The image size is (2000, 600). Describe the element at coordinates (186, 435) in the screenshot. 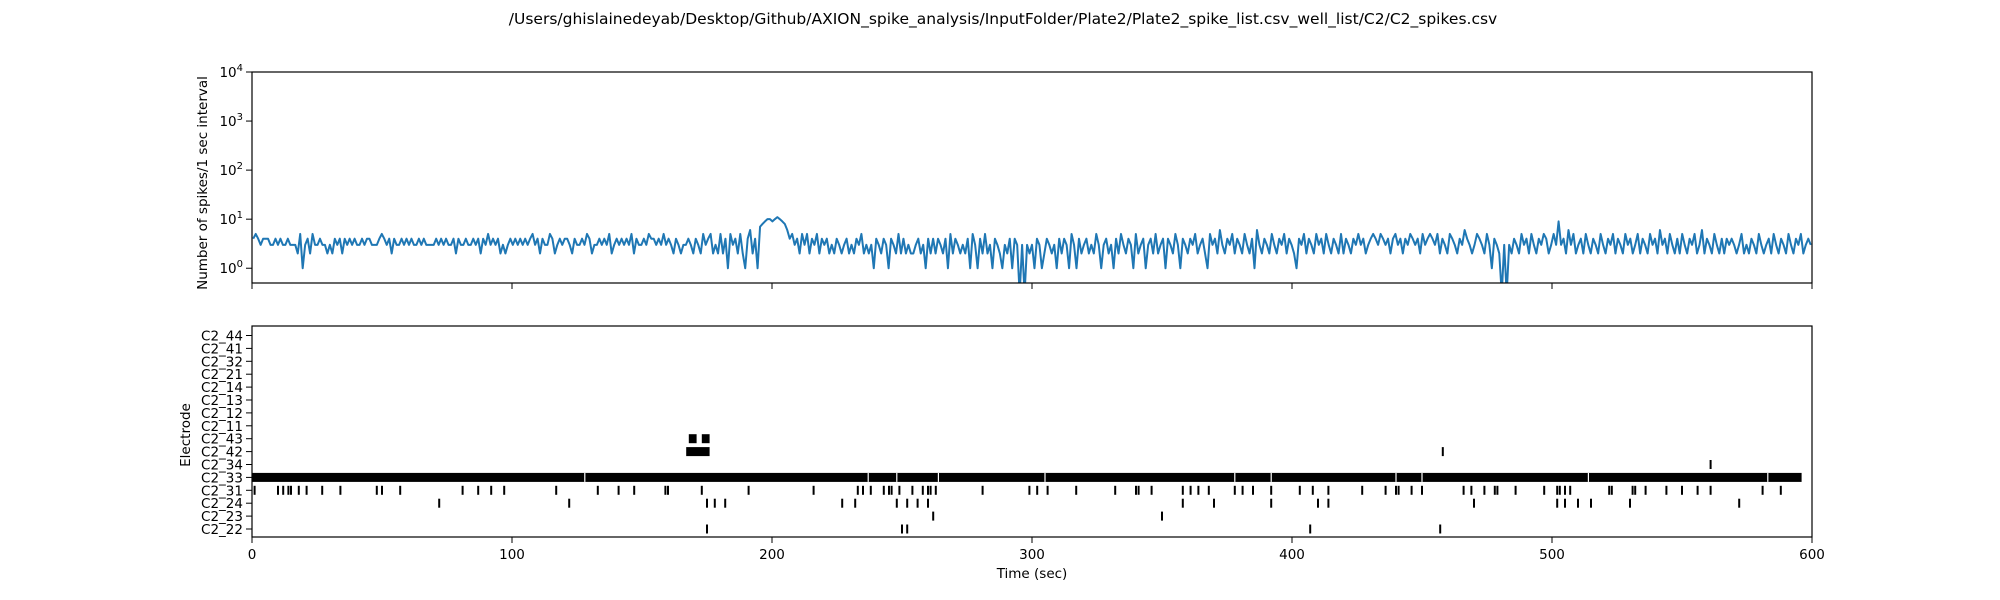

I see `raster-ylabel: Electrode` at that location.